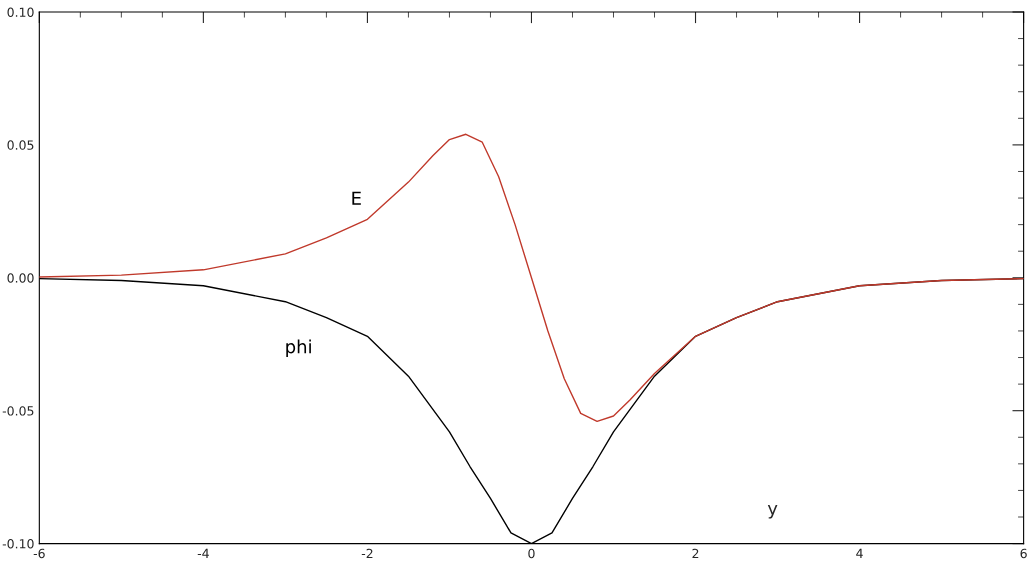 Image resolution: width=1035 pixels, height=571 pixels. I want to click on y-tick-label: 0.10, so click(20, 12).